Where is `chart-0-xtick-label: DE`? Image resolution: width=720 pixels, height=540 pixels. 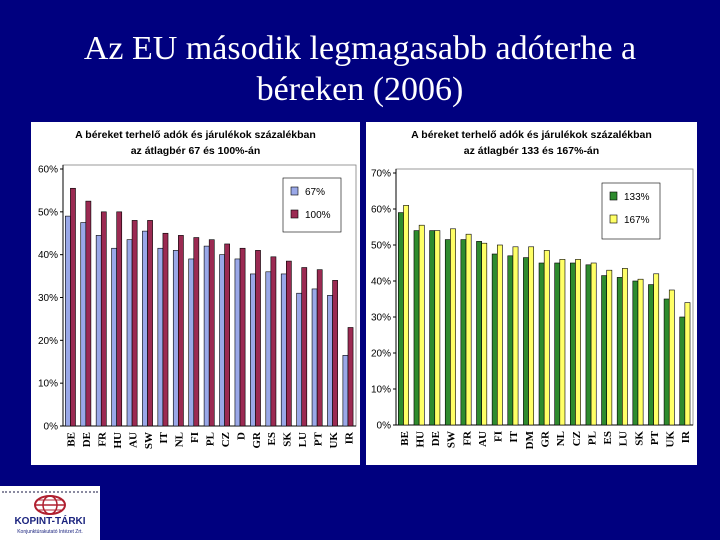
chart-0-xtick-label: DE is located at coordinates (87, 439).